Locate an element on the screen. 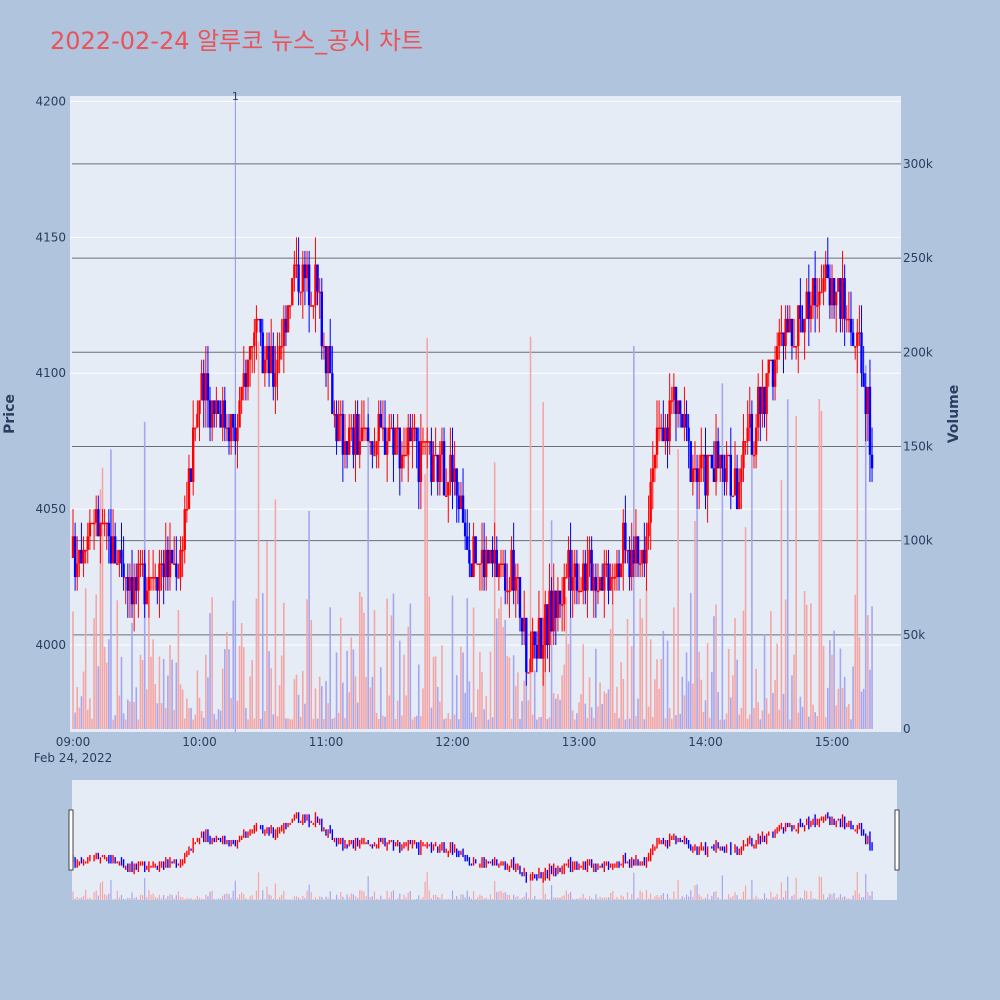 The width and height of the screenshot is (1000, 1000). volume-tick-label: 50k is located at coordinates (914, 635).